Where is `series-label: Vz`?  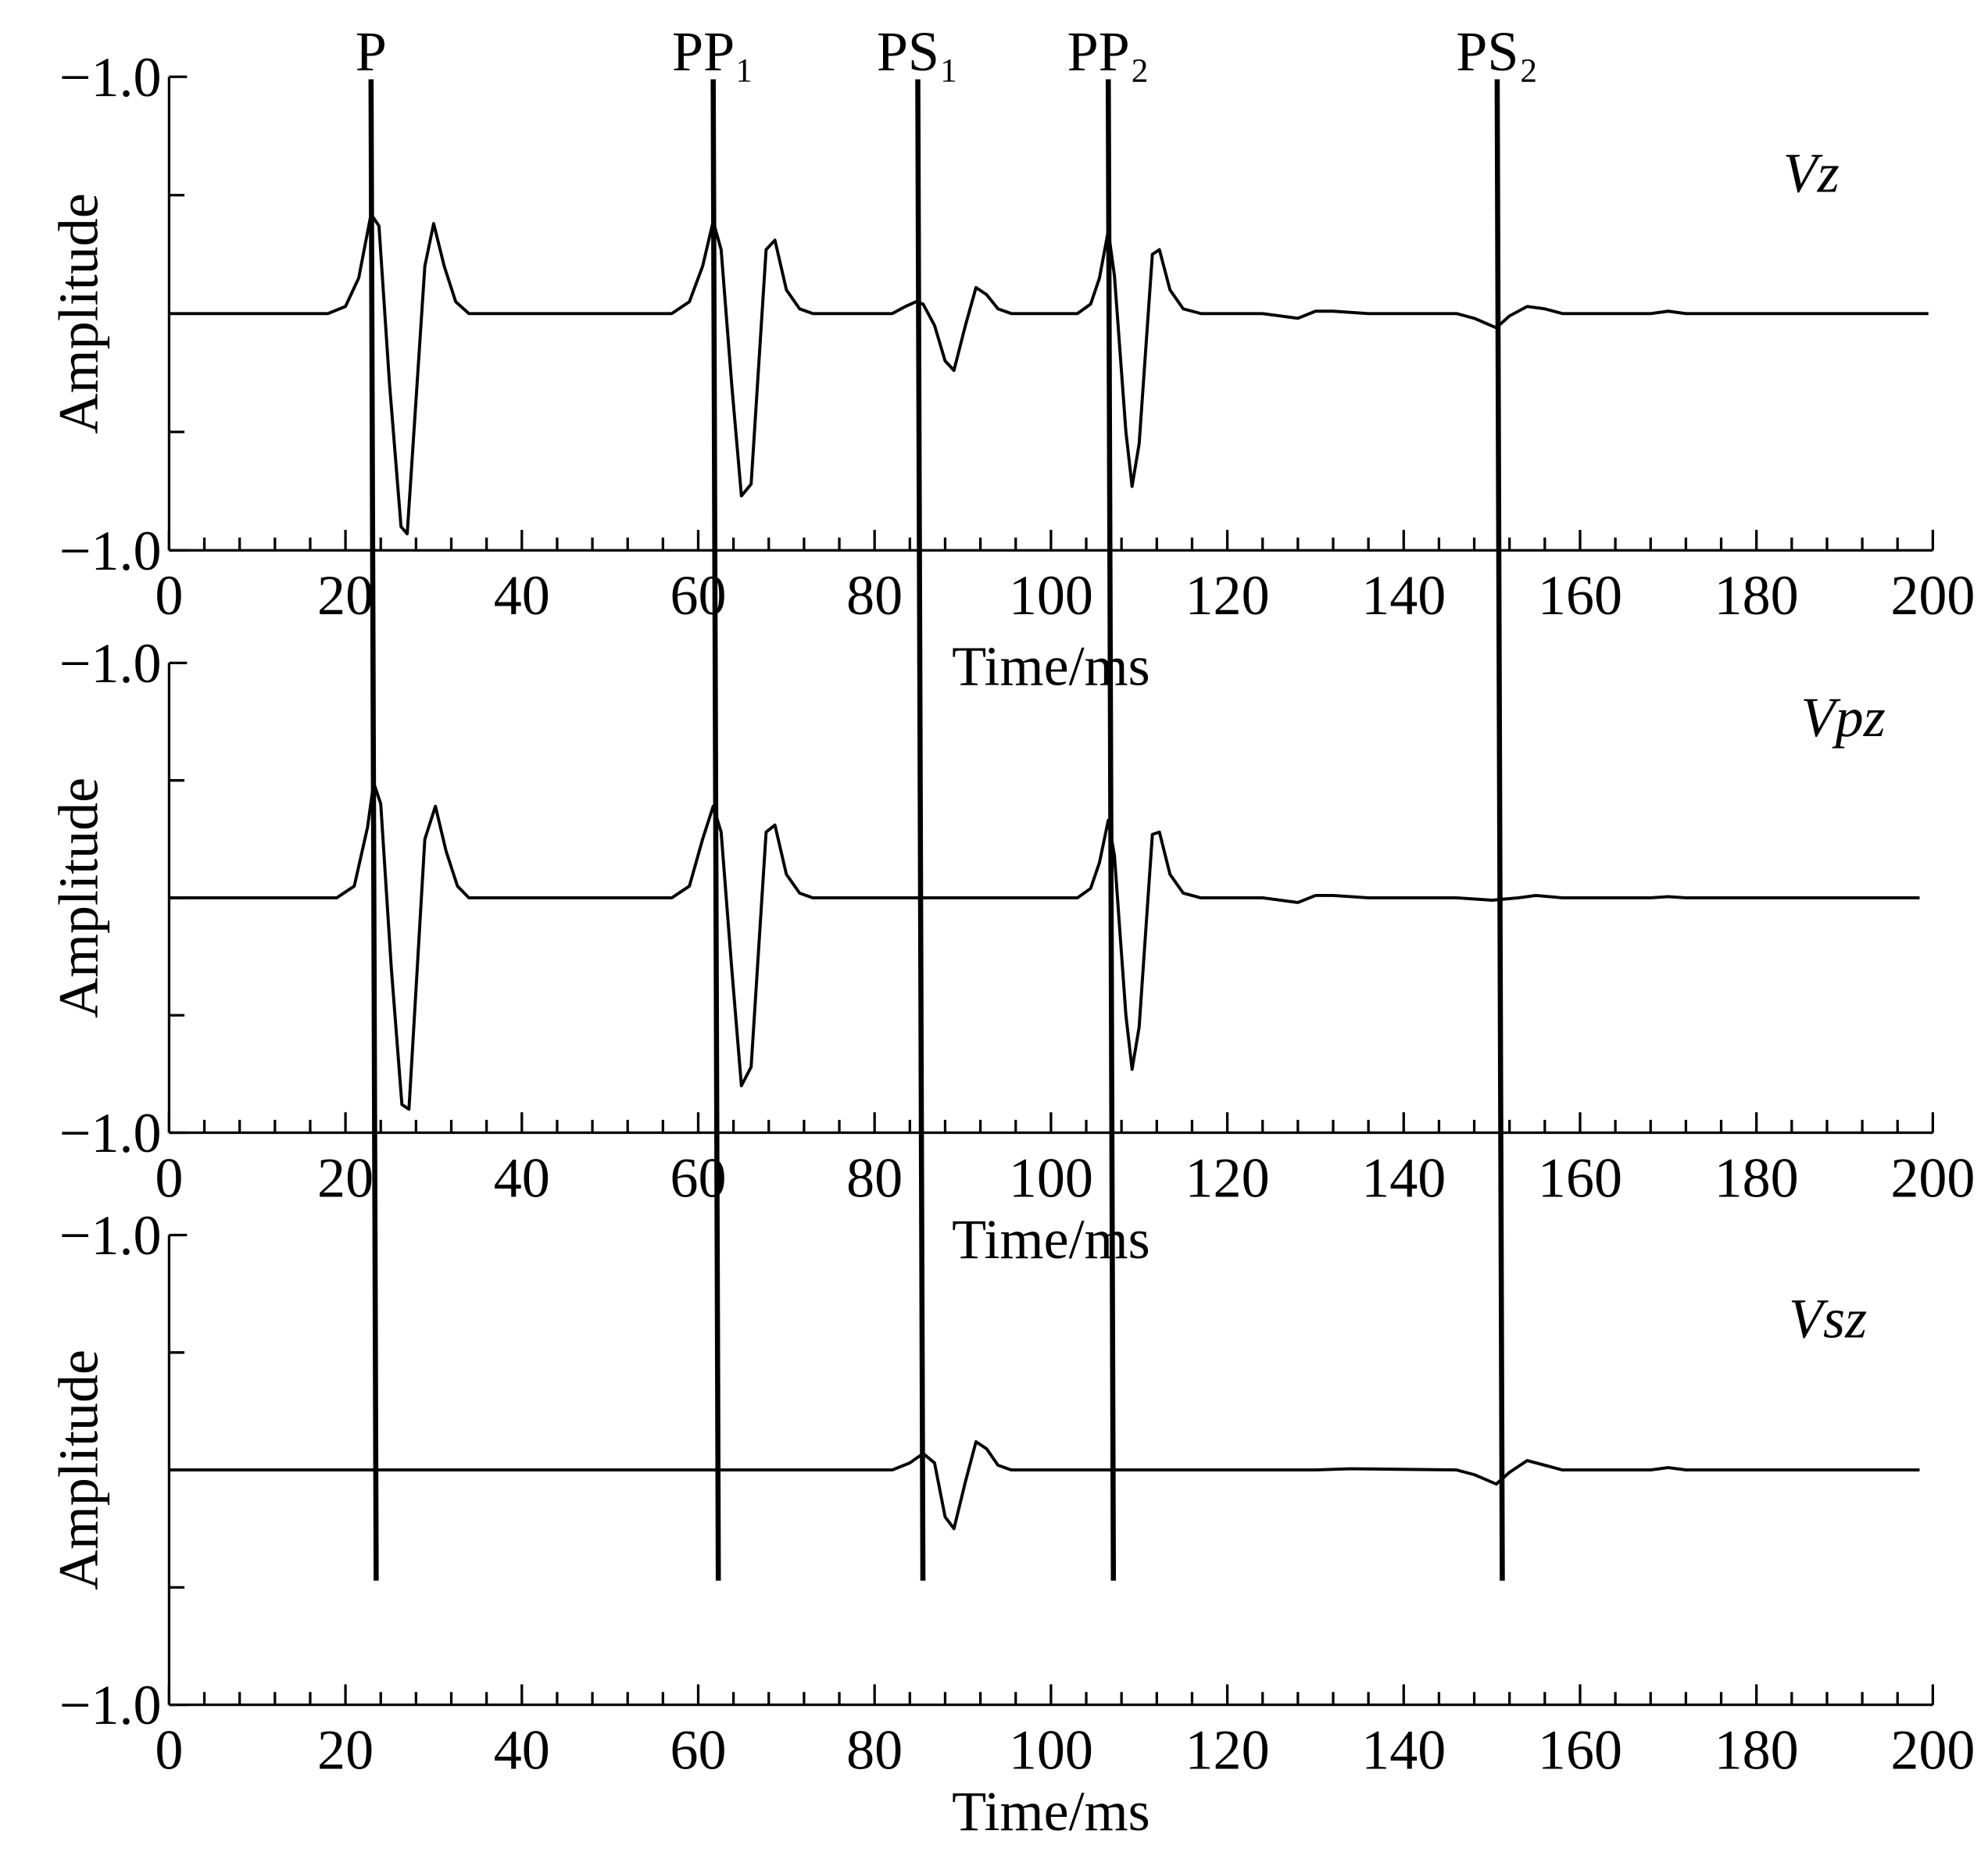
series-label: Vz is located at coordinates (1811, 173).